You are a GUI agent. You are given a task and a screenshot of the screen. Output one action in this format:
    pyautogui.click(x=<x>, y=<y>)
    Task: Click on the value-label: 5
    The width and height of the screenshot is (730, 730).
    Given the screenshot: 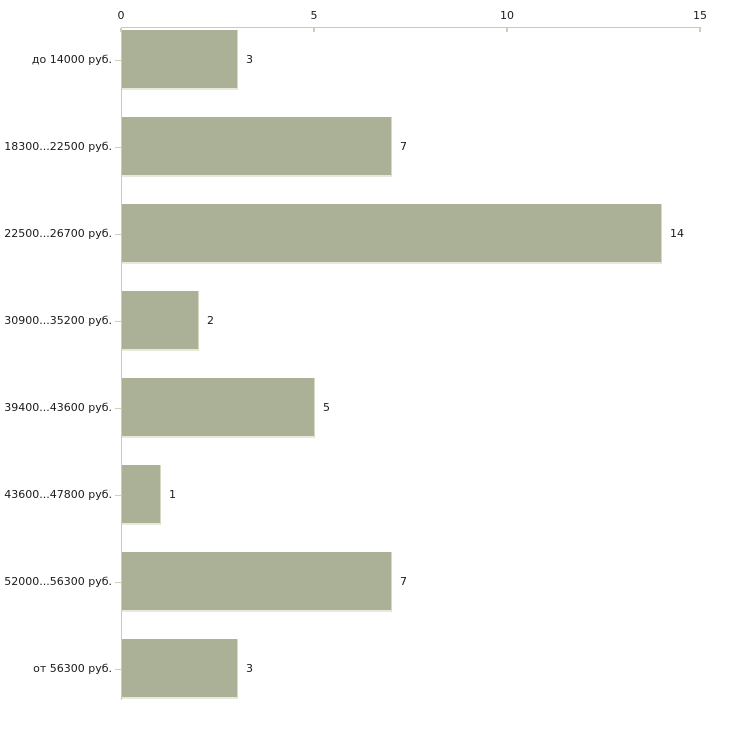 What is the action you would take?
    pyautogui.click(x=326, y=407)
    